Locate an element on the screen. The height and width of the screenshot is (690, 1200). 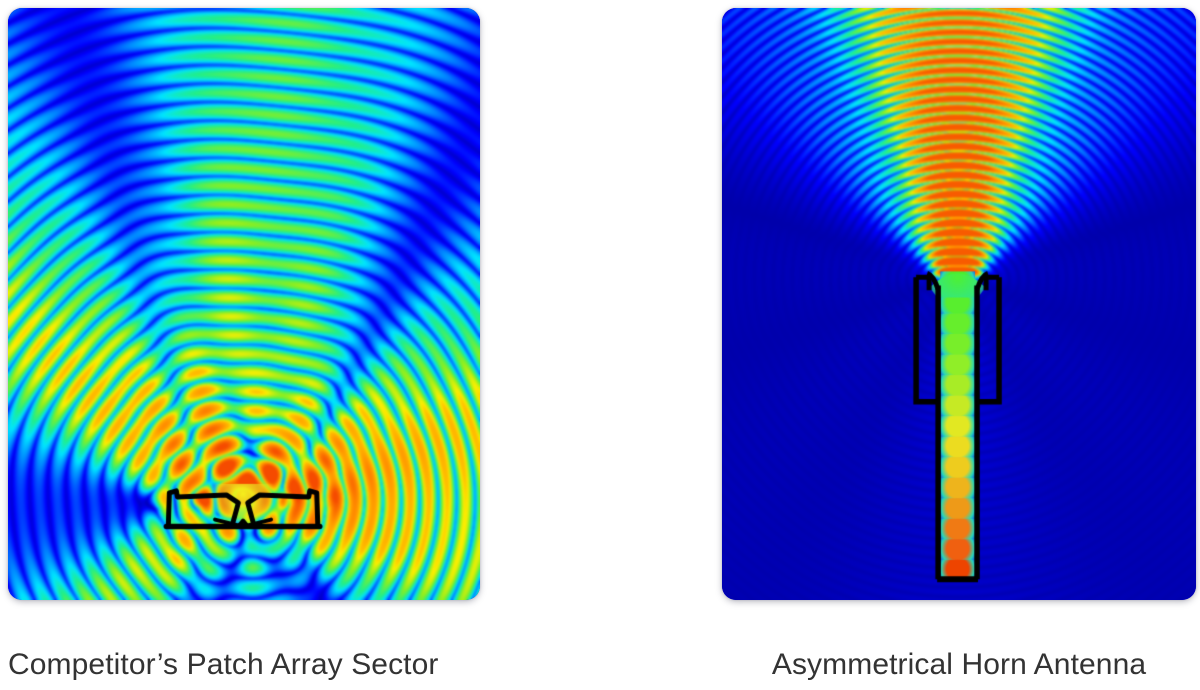
caption-patch-array: Competitor’s Patch Array Sector is located at coordinates (223, 664).